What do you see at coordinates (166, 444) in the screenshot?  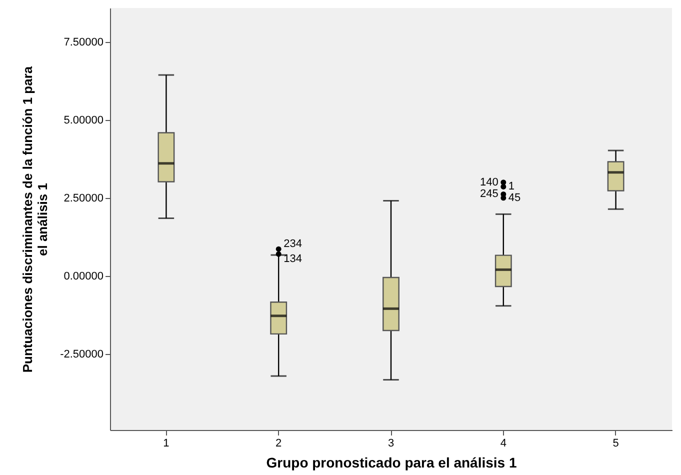 I see `x-tick-label: 1` at bounding box center [166, 444].